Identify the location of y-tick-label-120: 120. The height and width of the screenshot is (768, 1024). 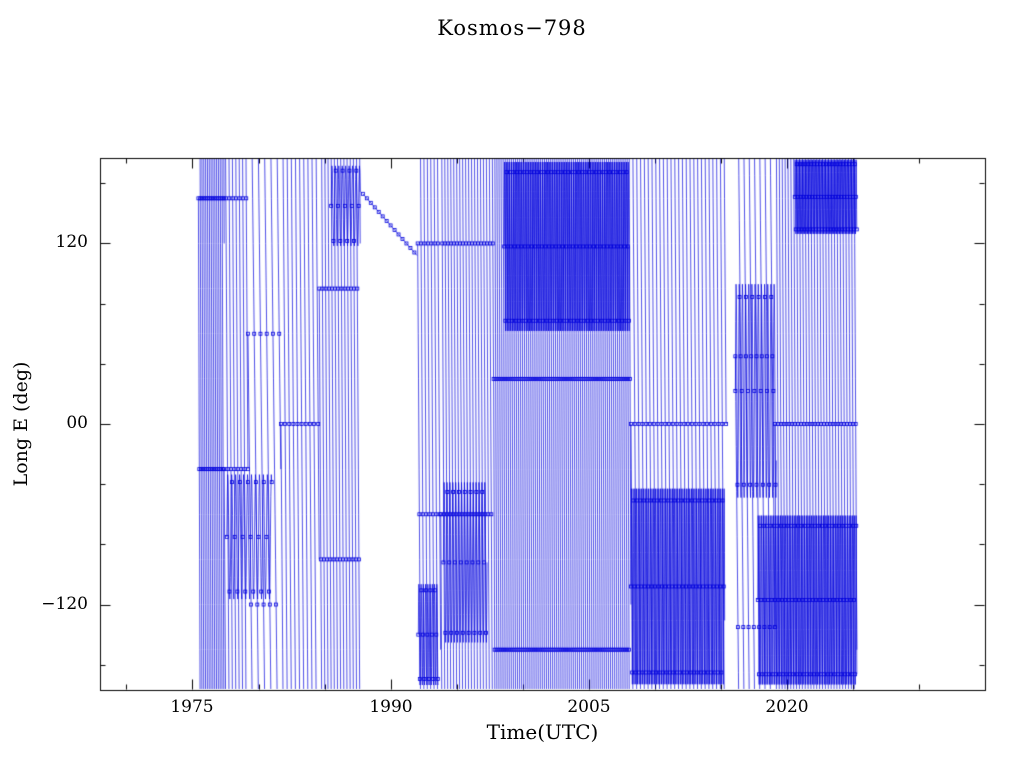
(71, 242).